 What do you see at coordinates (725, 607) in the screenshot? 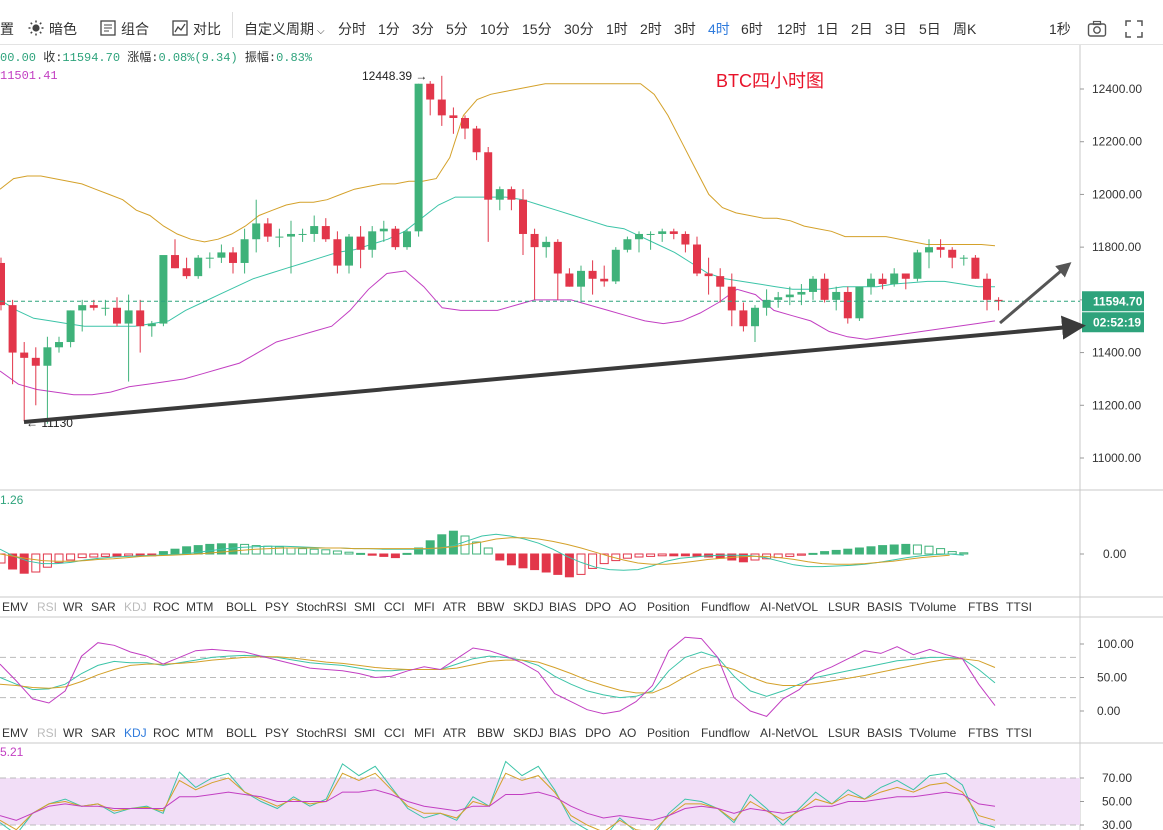
I see `tab1-Fundflow: Fundflow` at bounding box center [725, 607].